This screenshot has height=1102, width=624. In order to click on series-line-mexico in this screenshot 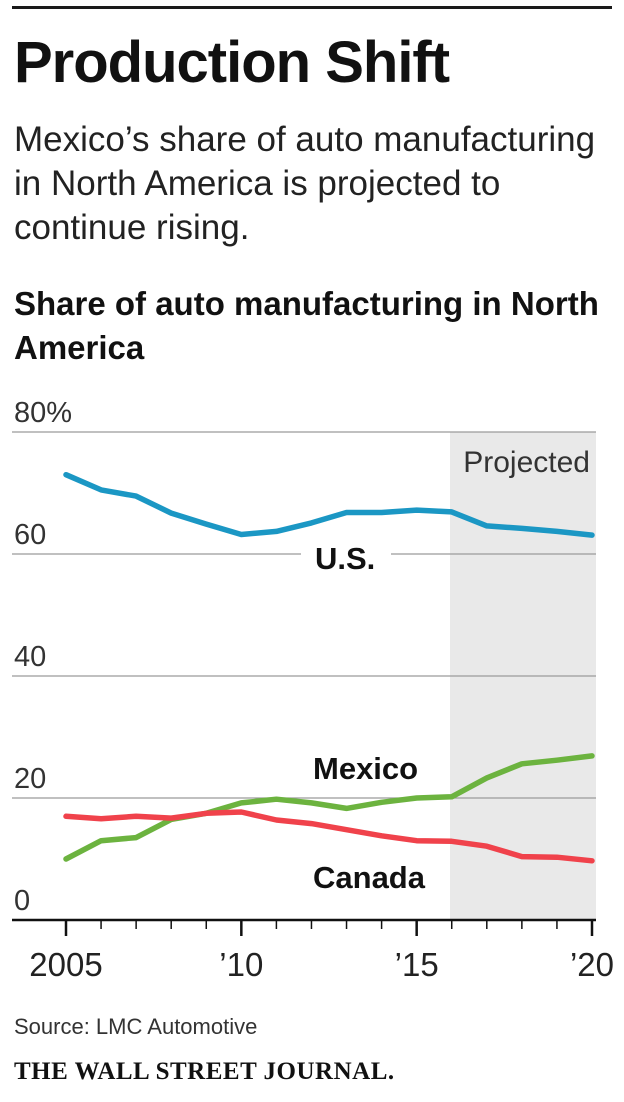, I will do `click(329, 807)`.